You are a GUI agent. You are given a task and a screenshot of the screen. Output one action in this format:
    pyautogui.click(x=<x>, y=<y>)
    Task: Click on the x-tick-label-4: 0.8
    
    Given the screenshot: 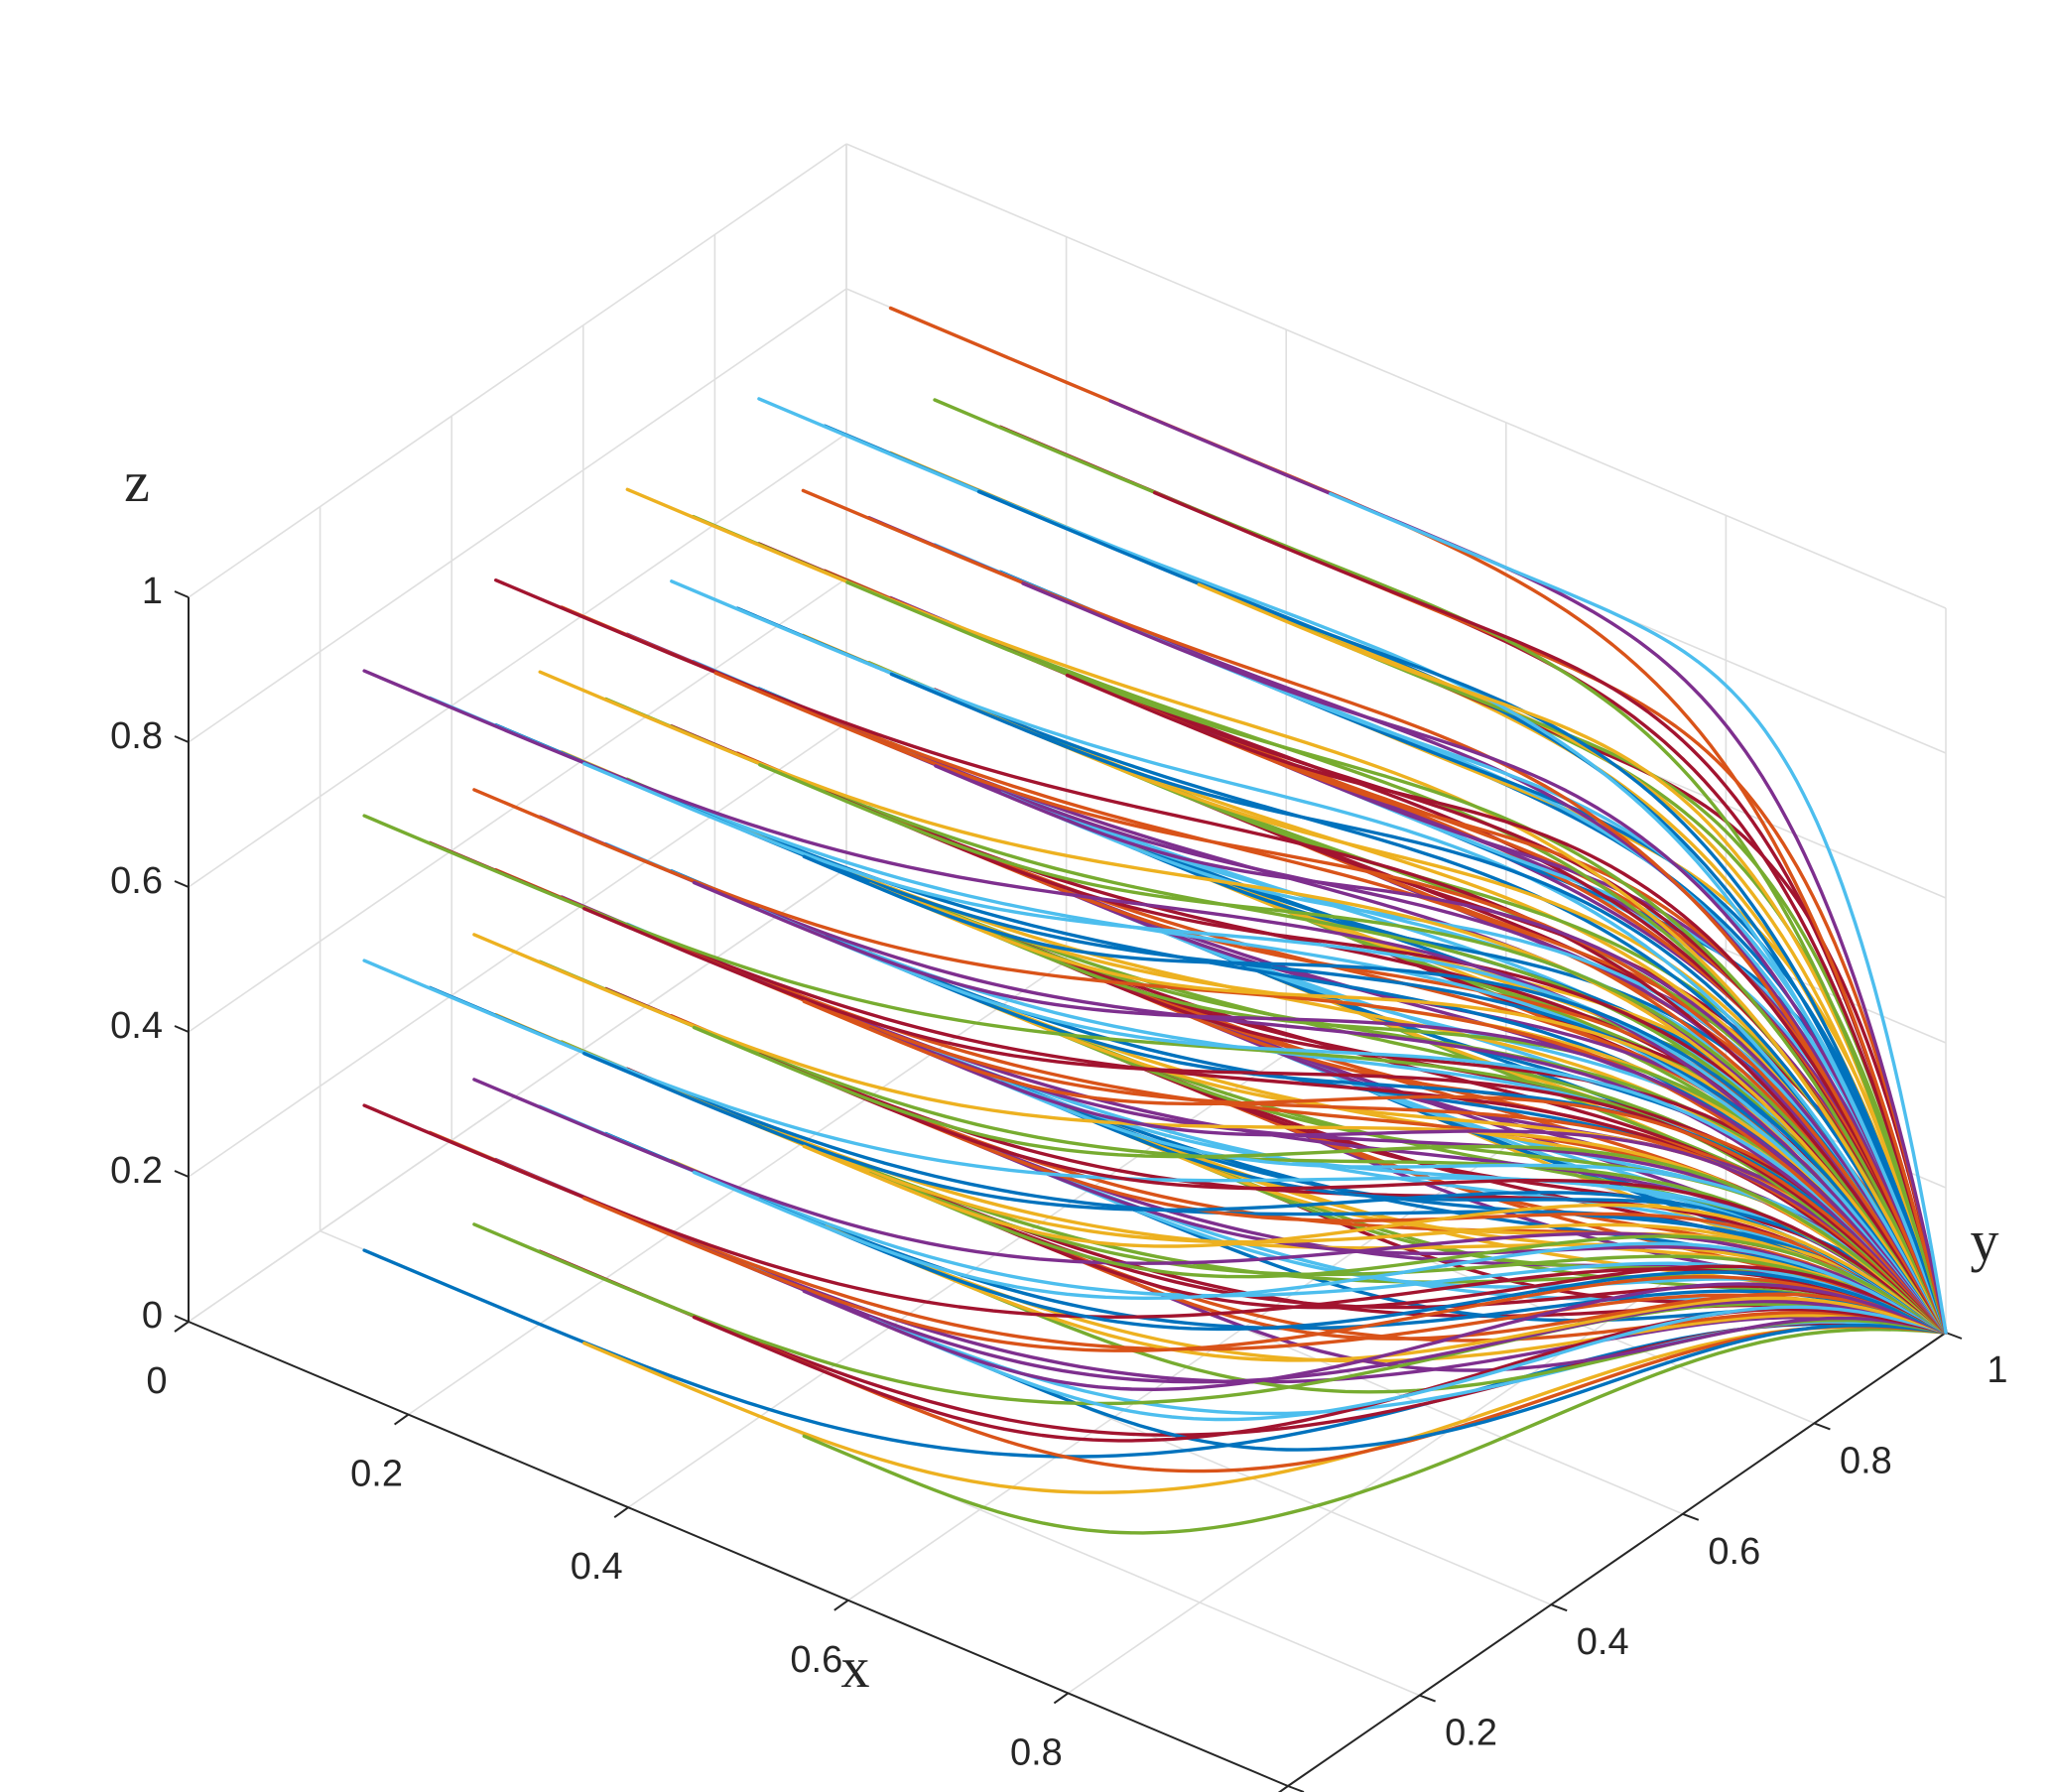 What is the action you would take?
    pyautogui.click(x=1036, y=1752)
    